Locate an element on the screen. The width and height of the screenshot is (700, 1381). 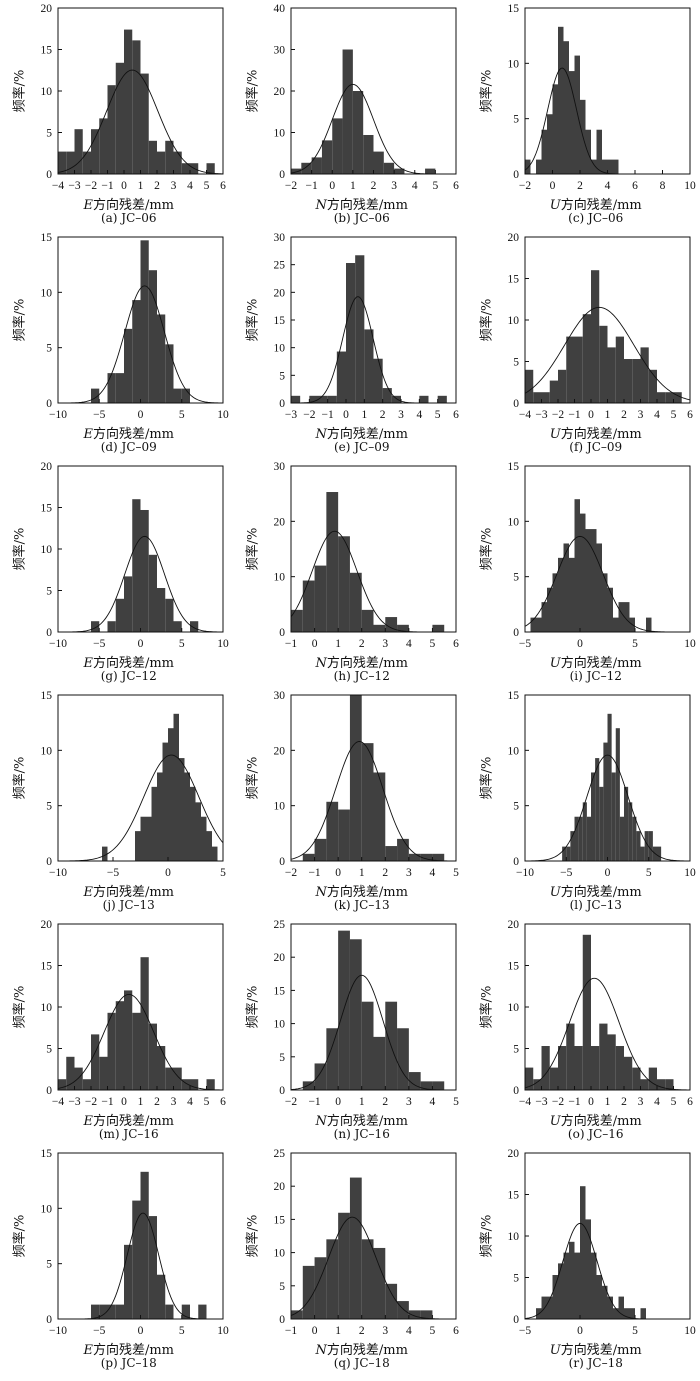
x-tick-label: 10 is located at coordinates (690, 873).